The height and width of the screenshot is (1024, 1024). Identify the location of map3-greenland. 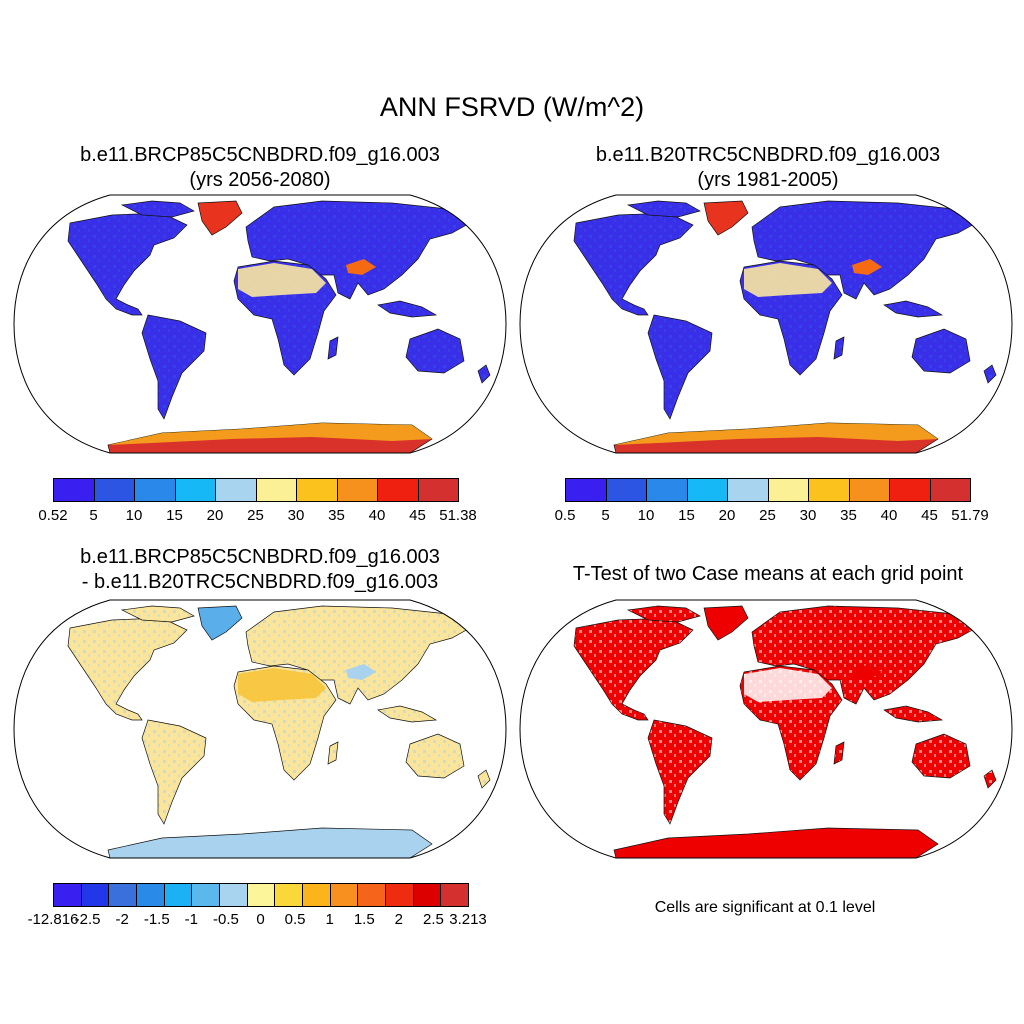
(220, 623).